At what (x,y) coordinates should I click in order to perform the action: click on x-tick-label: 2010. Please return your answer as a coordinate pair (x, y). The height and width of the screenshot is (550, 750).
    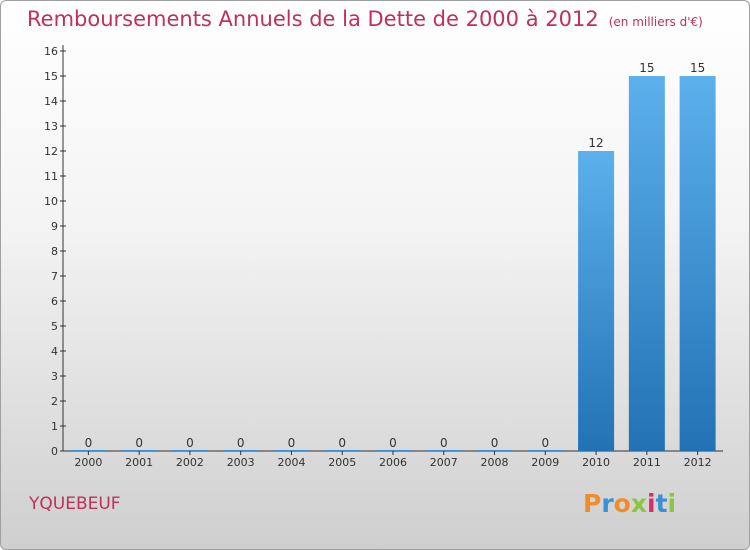
    Looking at the image, I should click on (596, 462).